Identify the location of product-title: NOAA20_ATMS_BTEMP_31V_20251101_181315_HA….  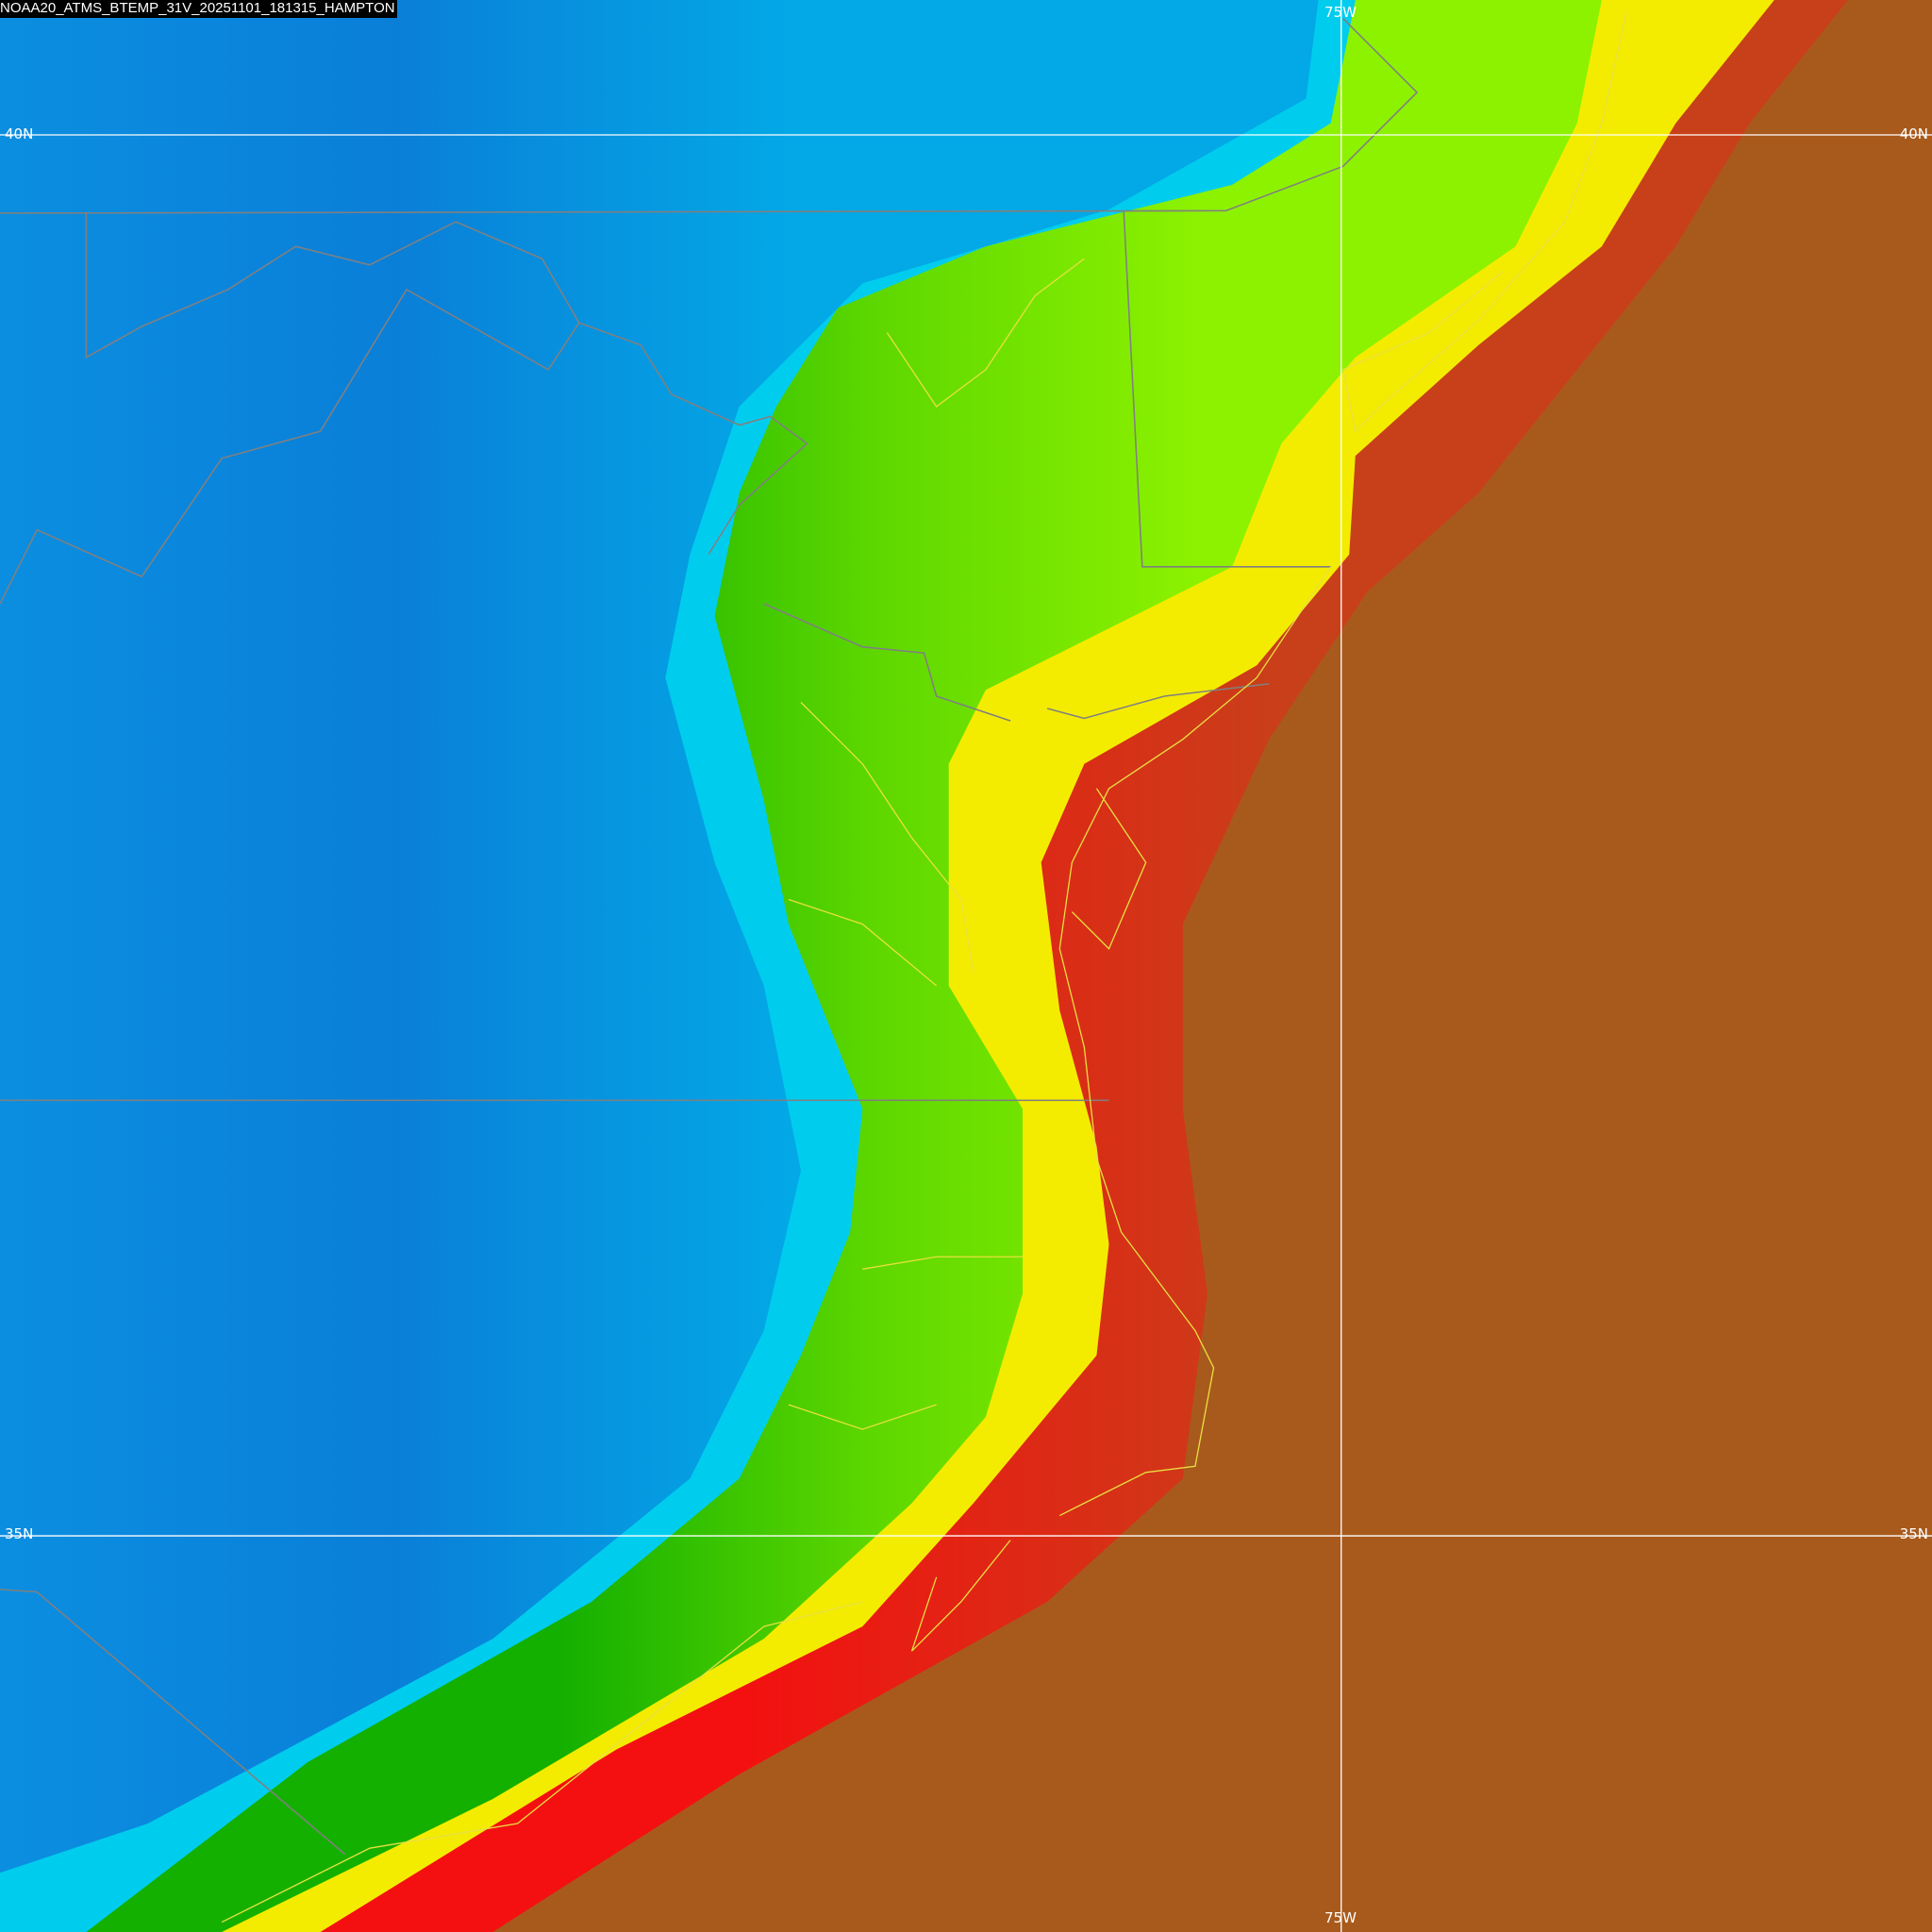
(198, 9).